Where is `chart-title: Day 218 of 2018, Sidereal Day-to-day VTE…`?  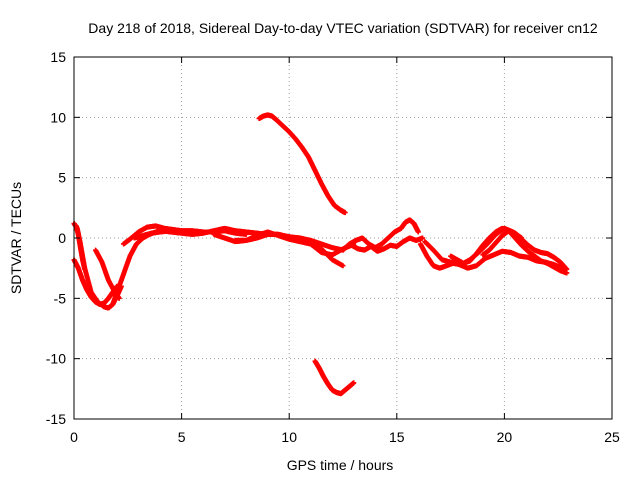
chart-title: Day 218 of 2018, Sidereal Day-to-day VTE… is located at coordinates (343, 28).